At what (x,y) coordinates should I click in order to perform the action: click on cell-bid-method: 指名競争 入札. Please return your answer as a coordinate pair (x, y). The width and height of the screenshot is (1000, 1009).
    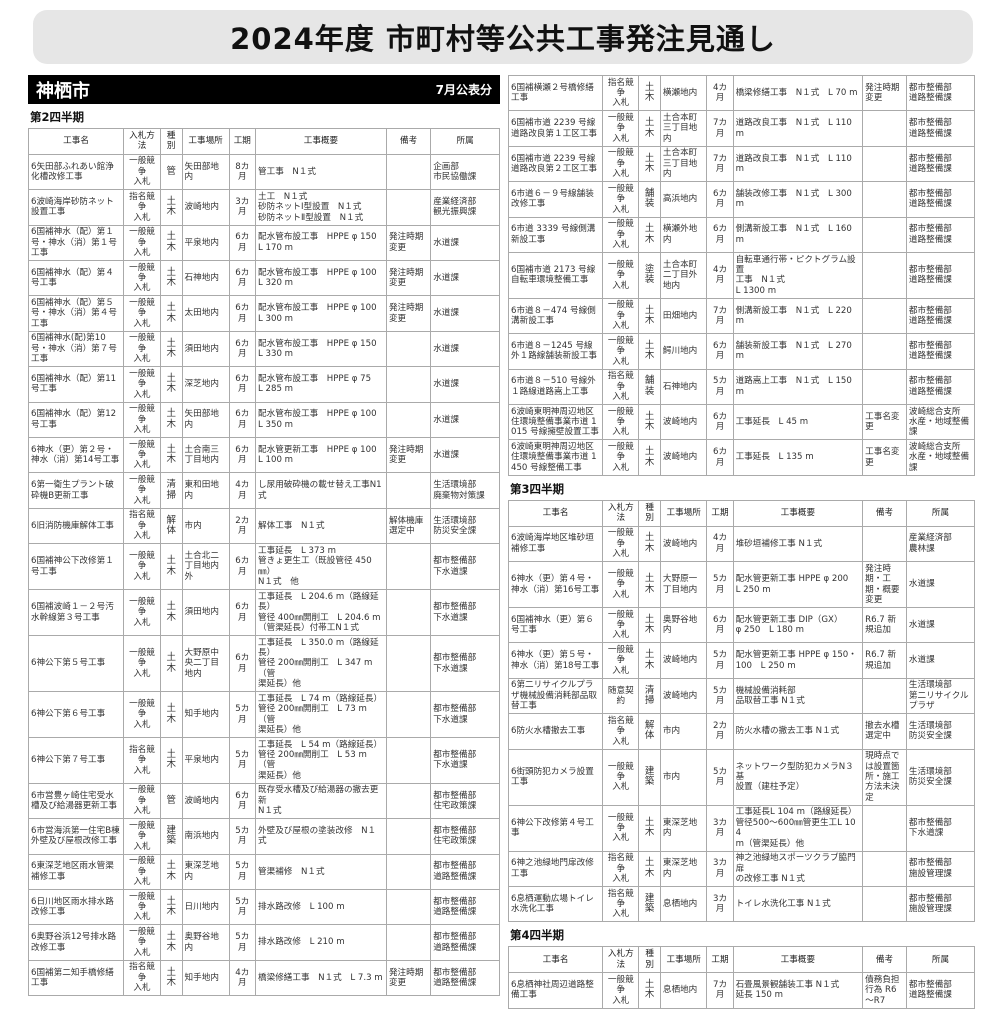
    Looking at the image, I should click on (621, 93).